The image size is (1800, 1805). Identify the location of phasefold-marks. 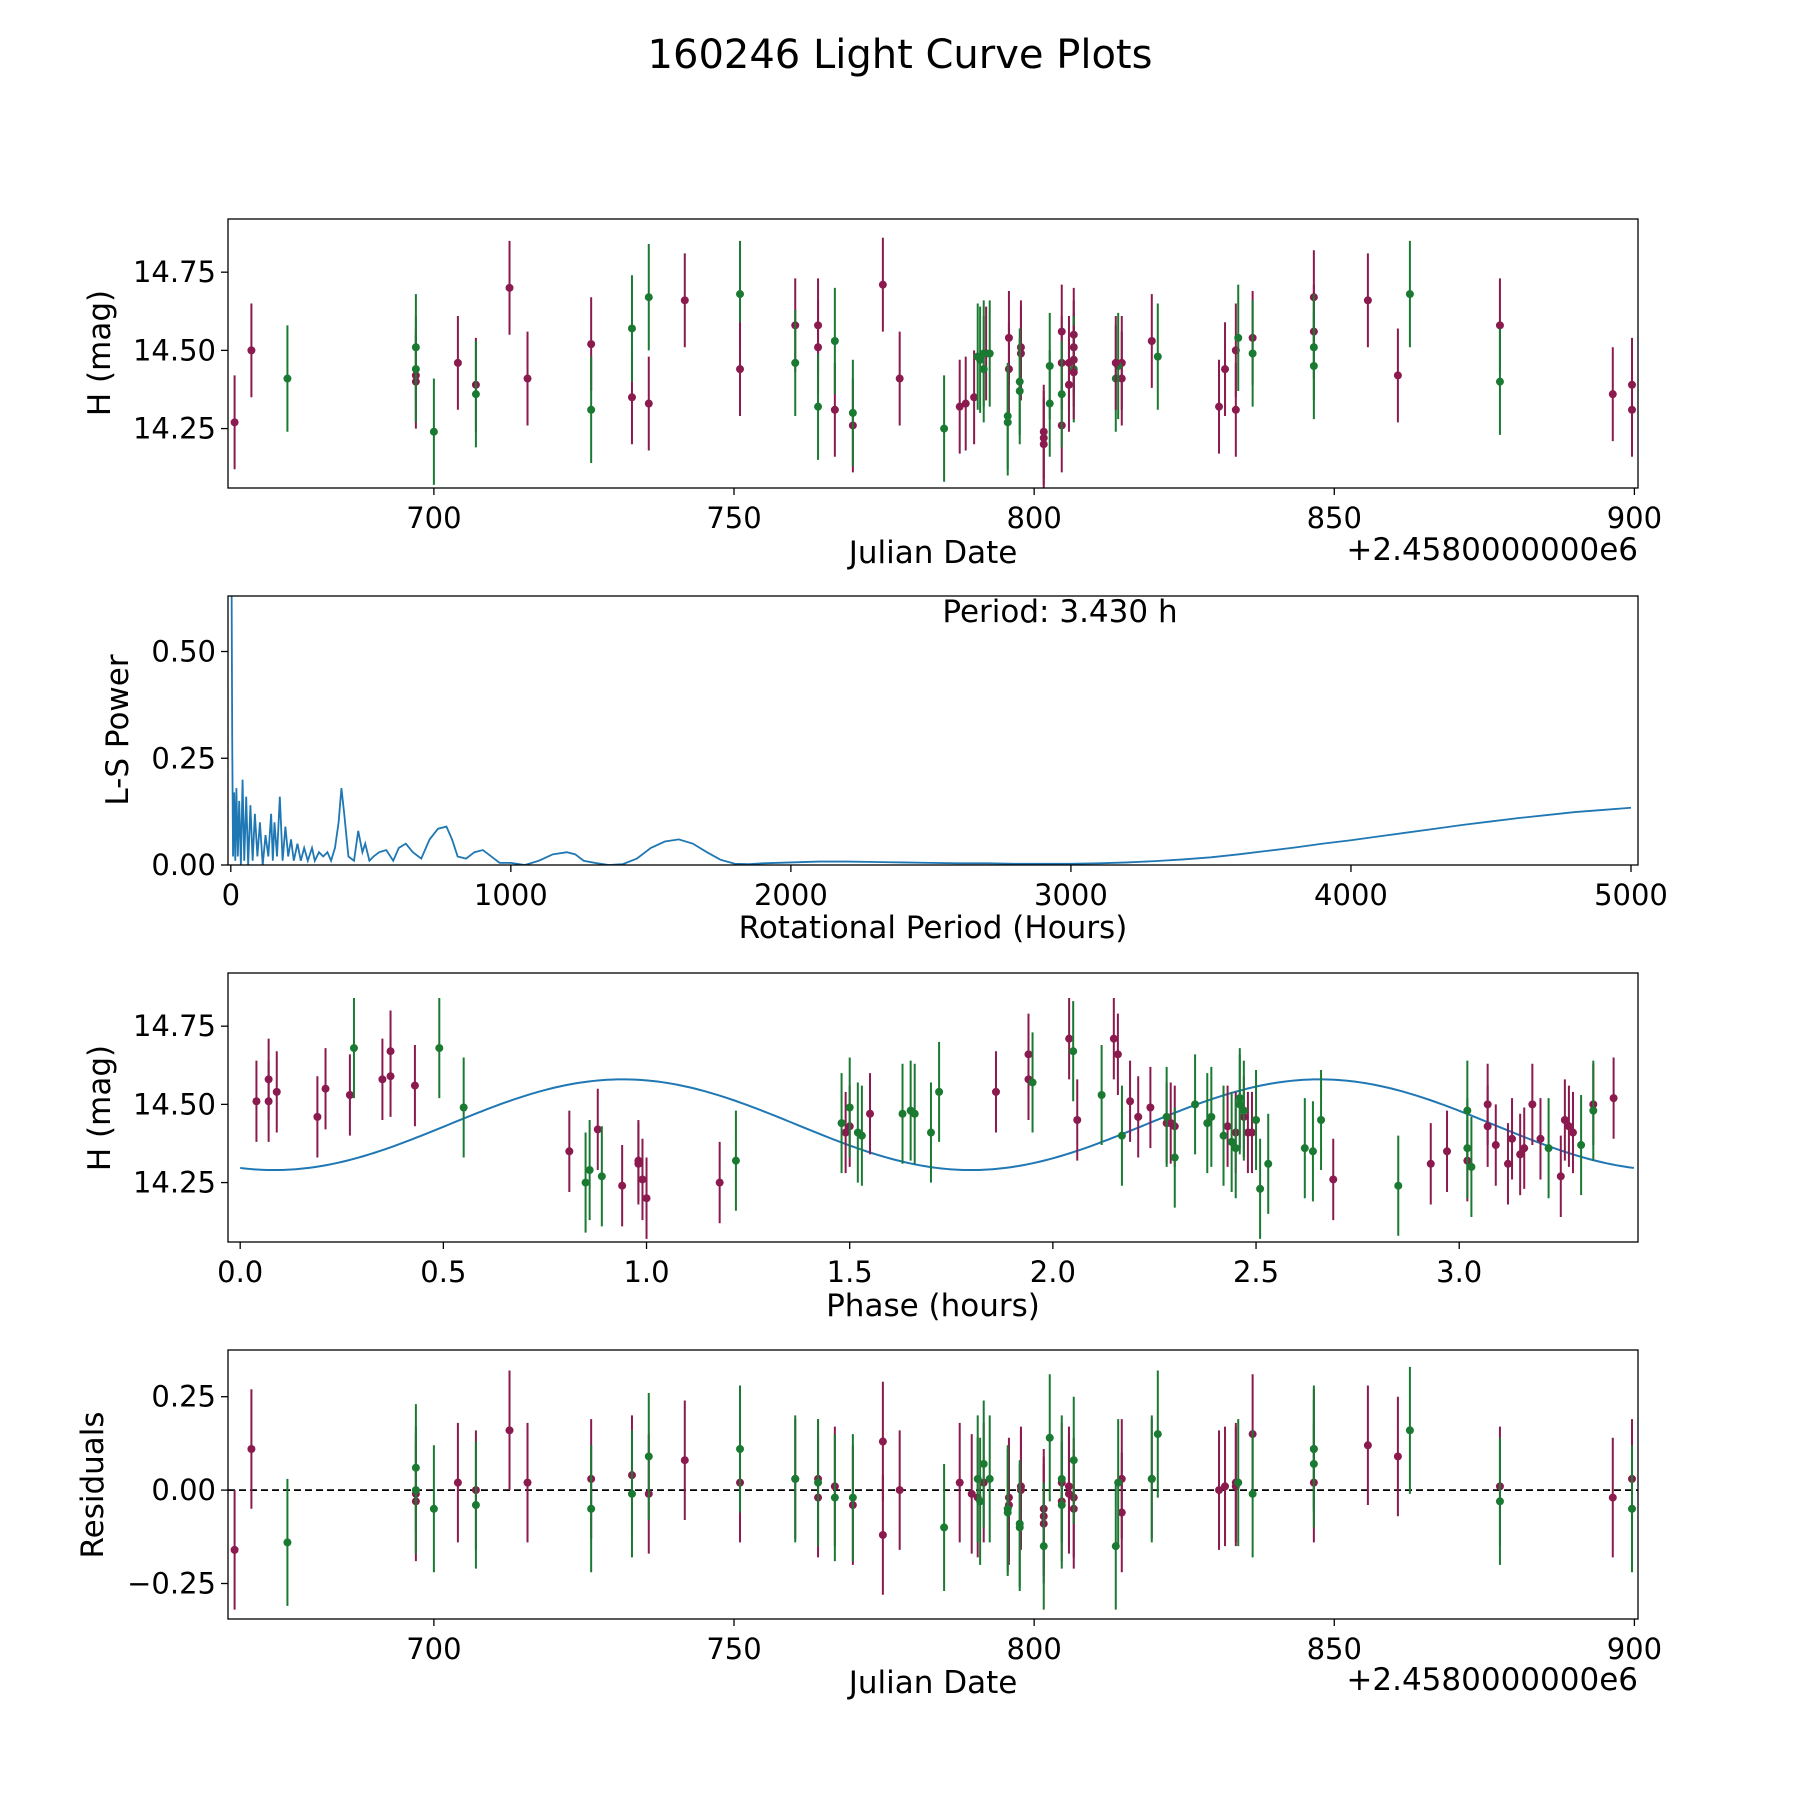
(937, 1118).